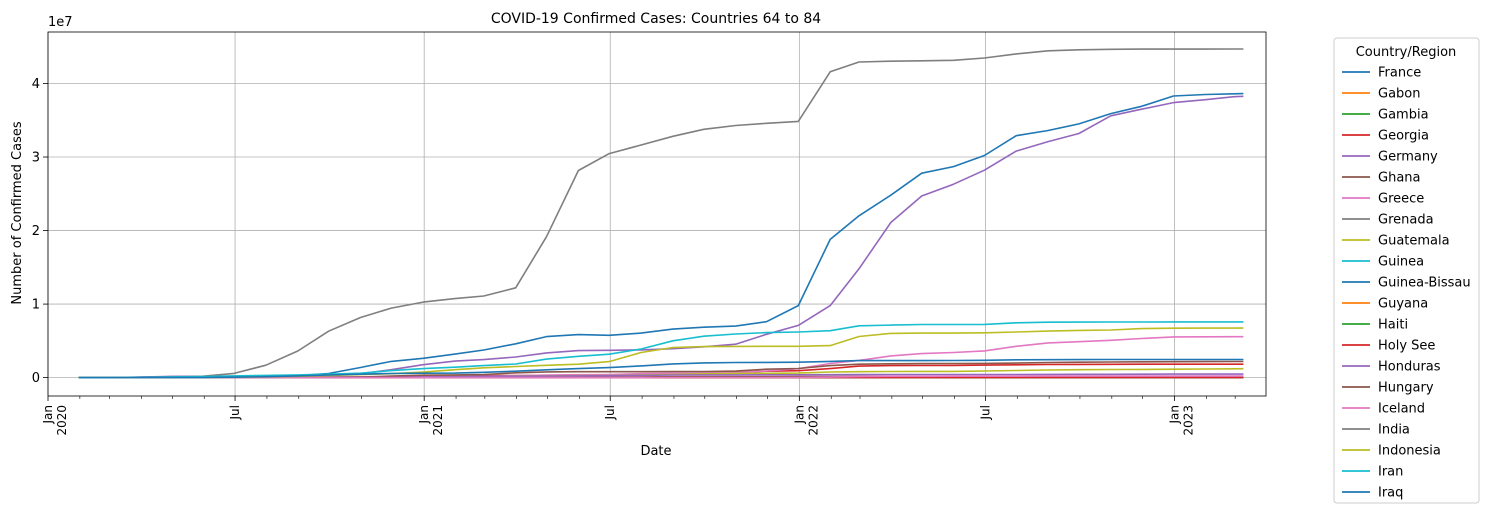  Describe the element at coordinates (1393, 325) in the screenshot. I see `legend-entry: Haiti` at that location.